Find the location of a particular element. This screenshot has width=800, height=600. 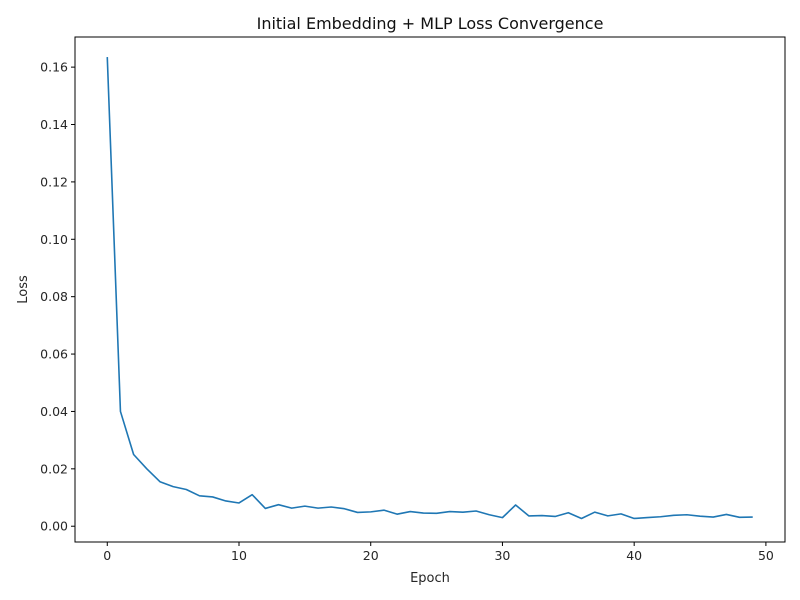

x-tick-label: 0 is located at coordinates (107, 555).